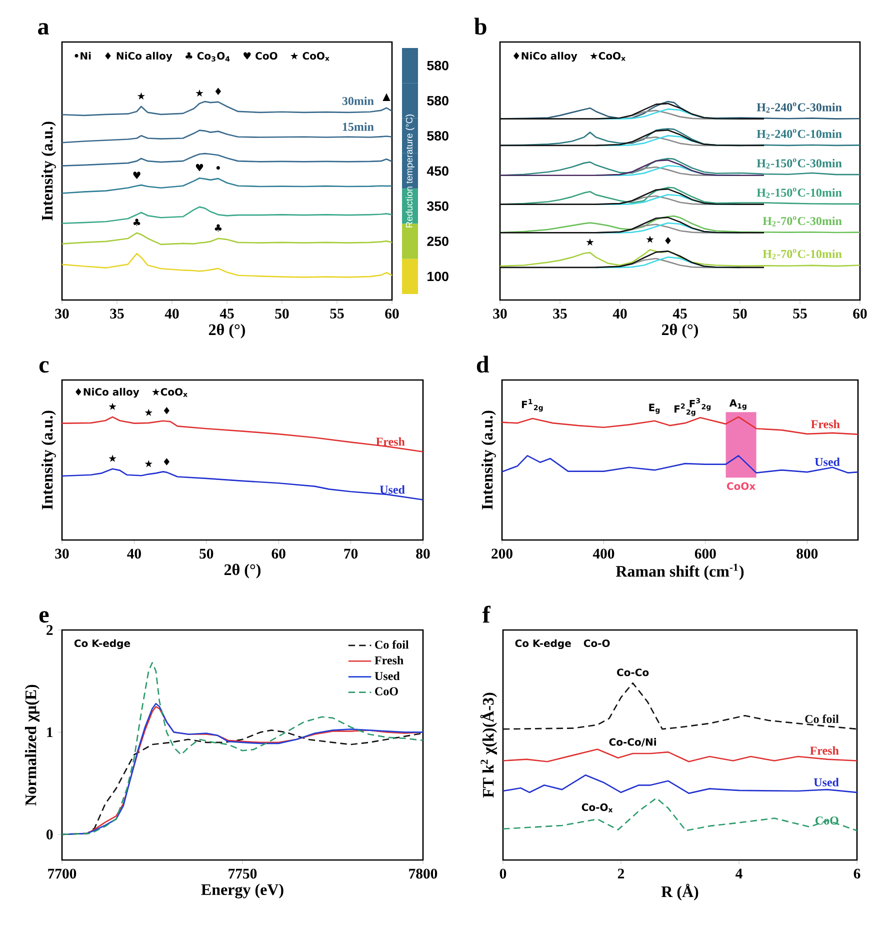 This screenshot has height=926, width=878. I want to click on x-tick-label: 400, so click(603, 553).